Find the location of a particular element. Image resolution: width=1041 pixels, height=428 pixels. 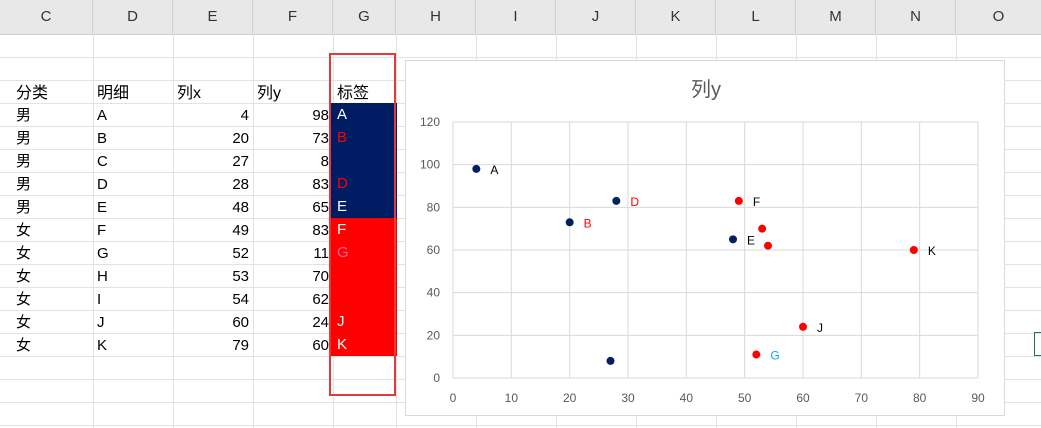

column-header-n: N is located at coordinates (916, 17).